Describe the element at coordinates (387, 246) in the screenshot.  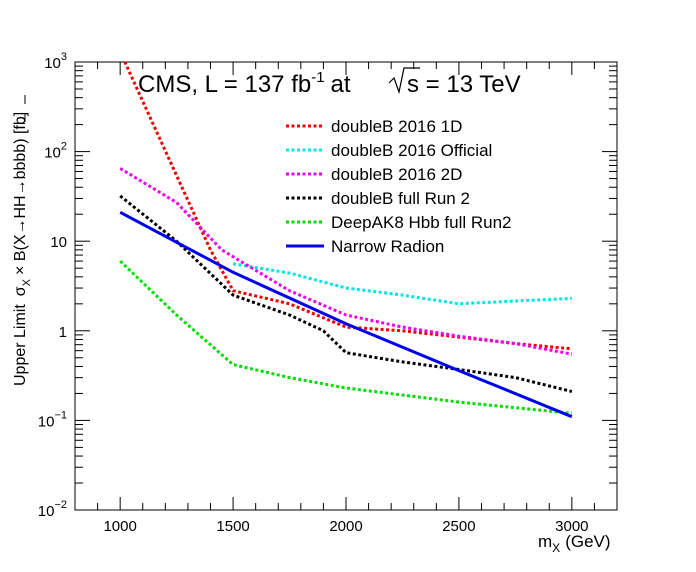
I see `legend-label: Narrow Radion` at that location.